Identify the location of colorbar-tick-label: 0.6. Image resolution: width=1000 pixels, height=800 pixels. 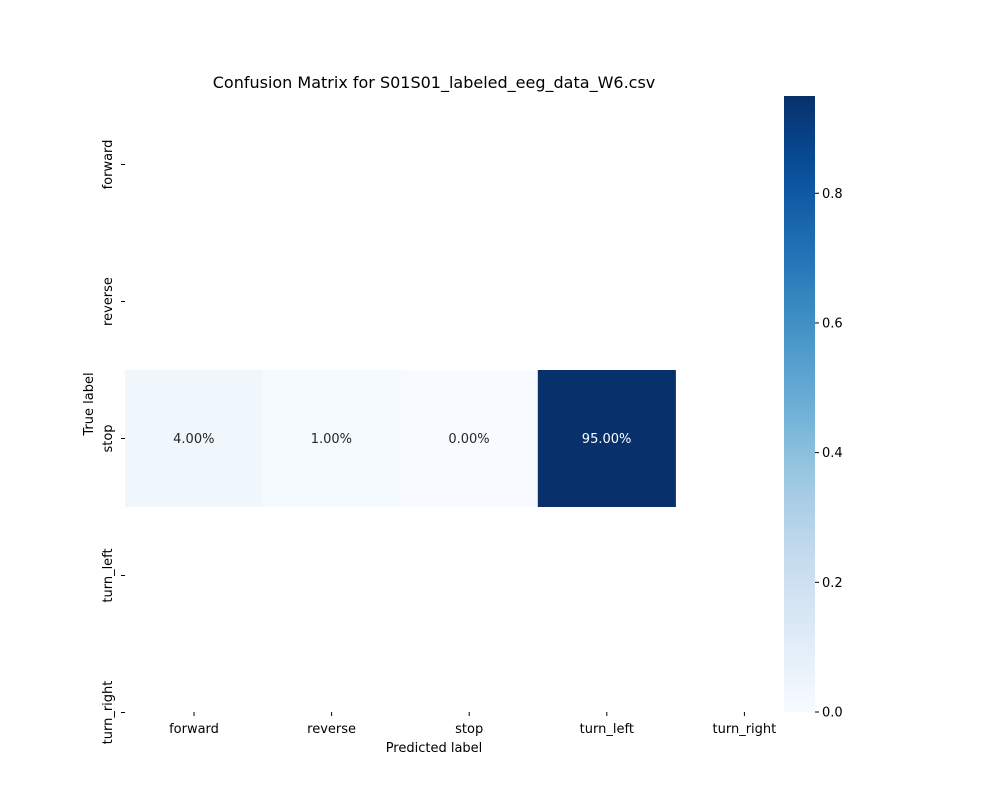
(832, 323).